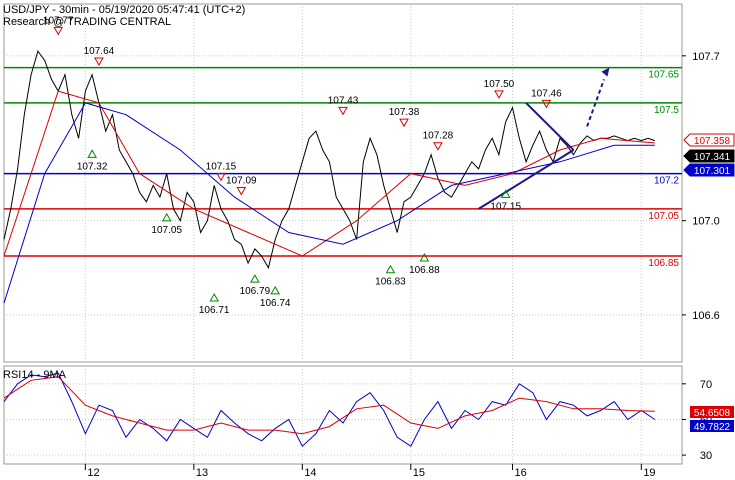 This screenshot has height=480, width=735. What do you see at coordinates (712, 141) in the screenshot?
I see `price-tag-label: 107.358` at bounding box center [712, 141].